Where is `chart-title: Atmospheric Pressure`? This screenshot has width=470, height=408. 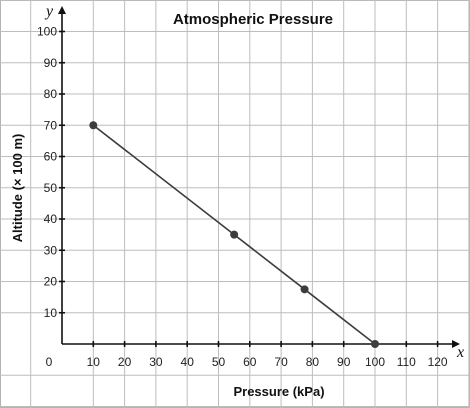 chart-title: Atmospheric Pressure is located at coordinates (253, 19).